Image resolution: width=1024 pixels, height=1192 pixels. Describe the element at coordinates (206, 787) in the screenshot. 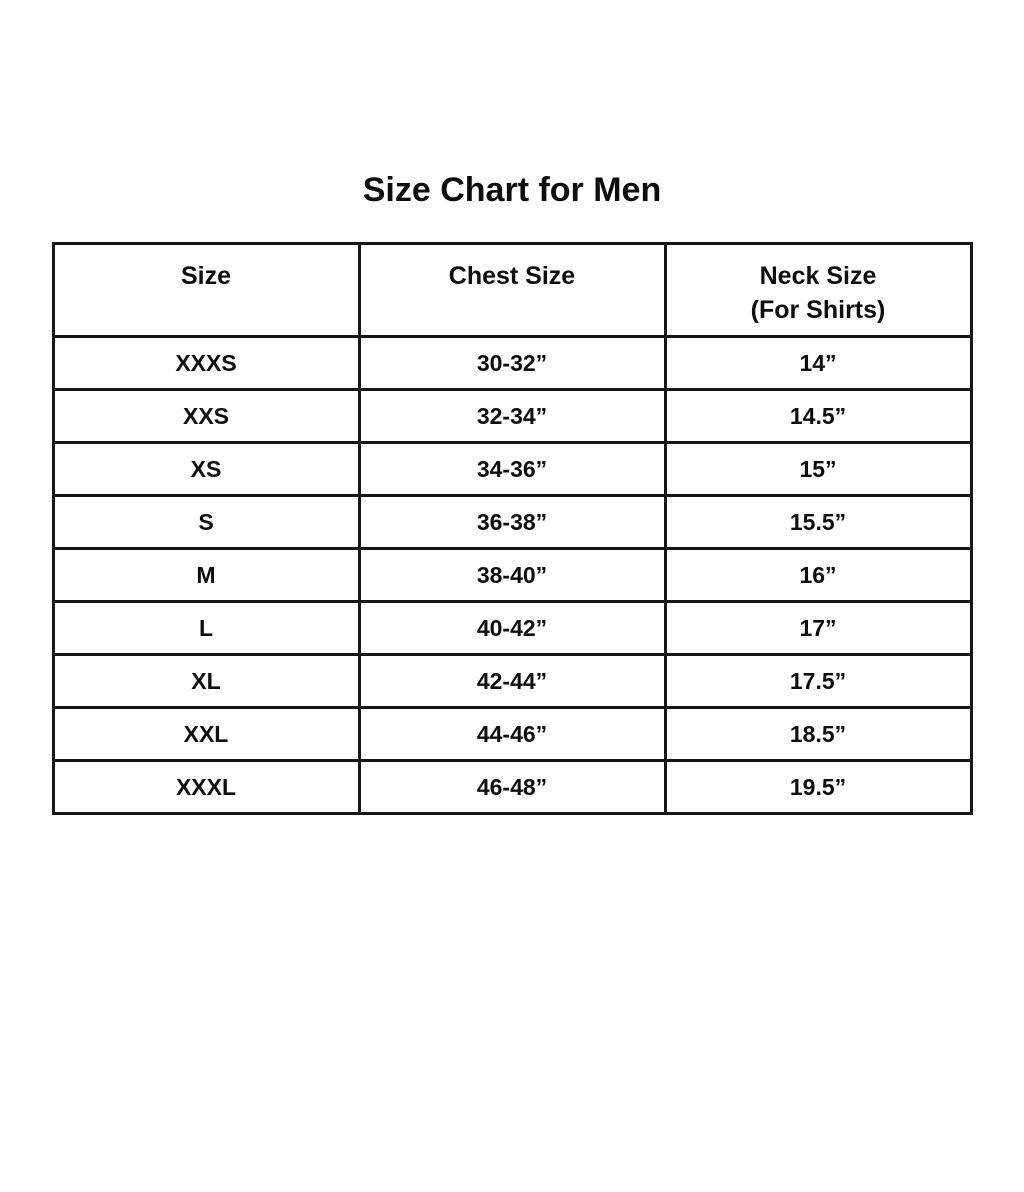

I see `cell-size: XXXL` at that location.